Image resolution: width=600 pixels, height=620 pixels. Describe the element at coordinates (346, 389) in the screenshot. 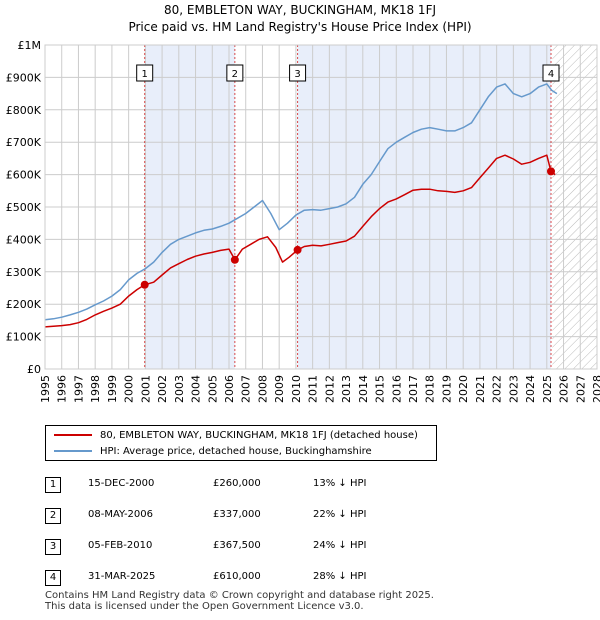

I see `x-tick-label: 2013` at that location.